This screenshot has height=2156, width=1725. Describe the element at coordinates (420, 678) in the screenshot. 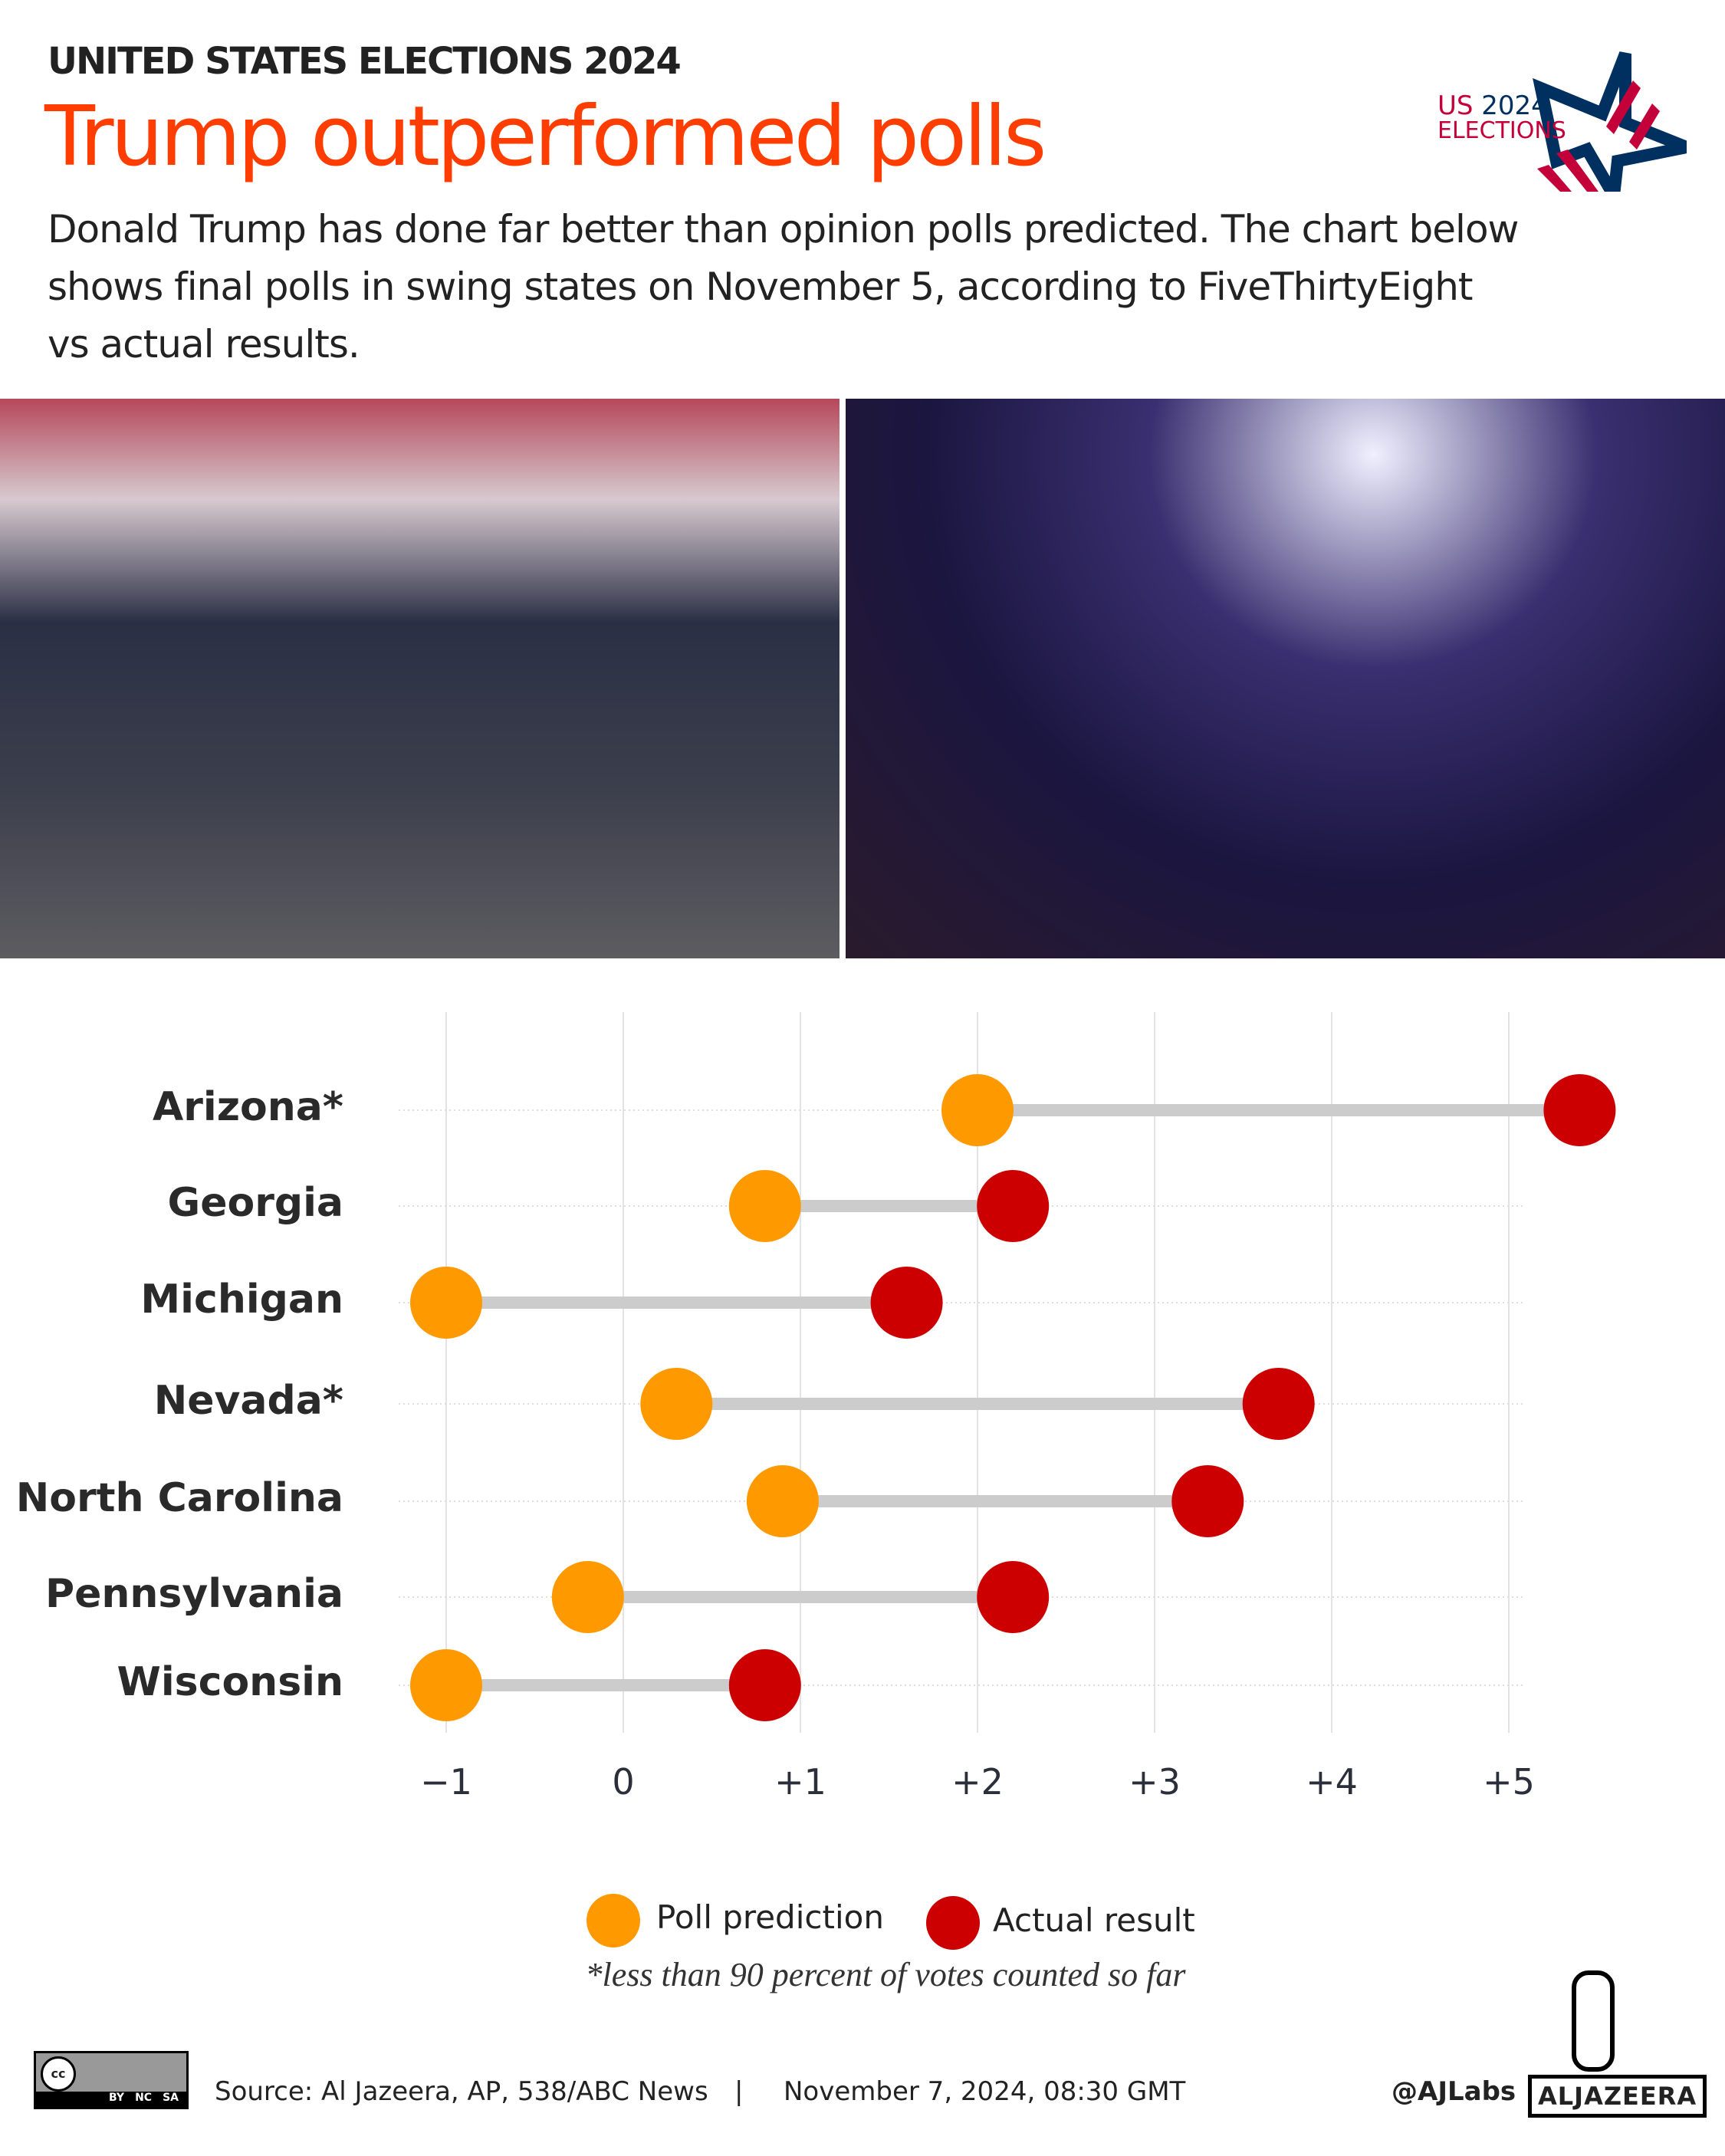

I see `photo-trump-stage` at that location.